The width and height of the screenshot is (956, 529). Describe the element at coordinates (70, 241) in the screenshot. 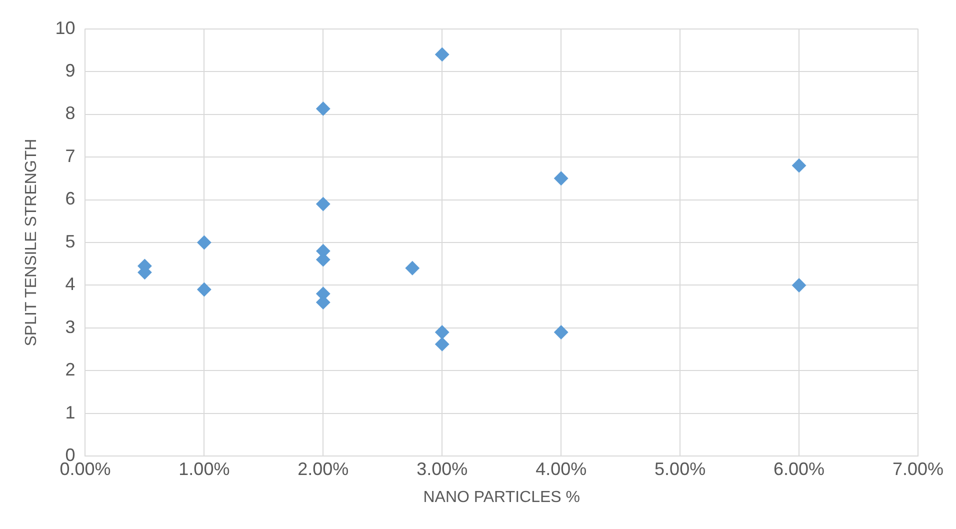

I see `y-tick-label: 5` at that location.